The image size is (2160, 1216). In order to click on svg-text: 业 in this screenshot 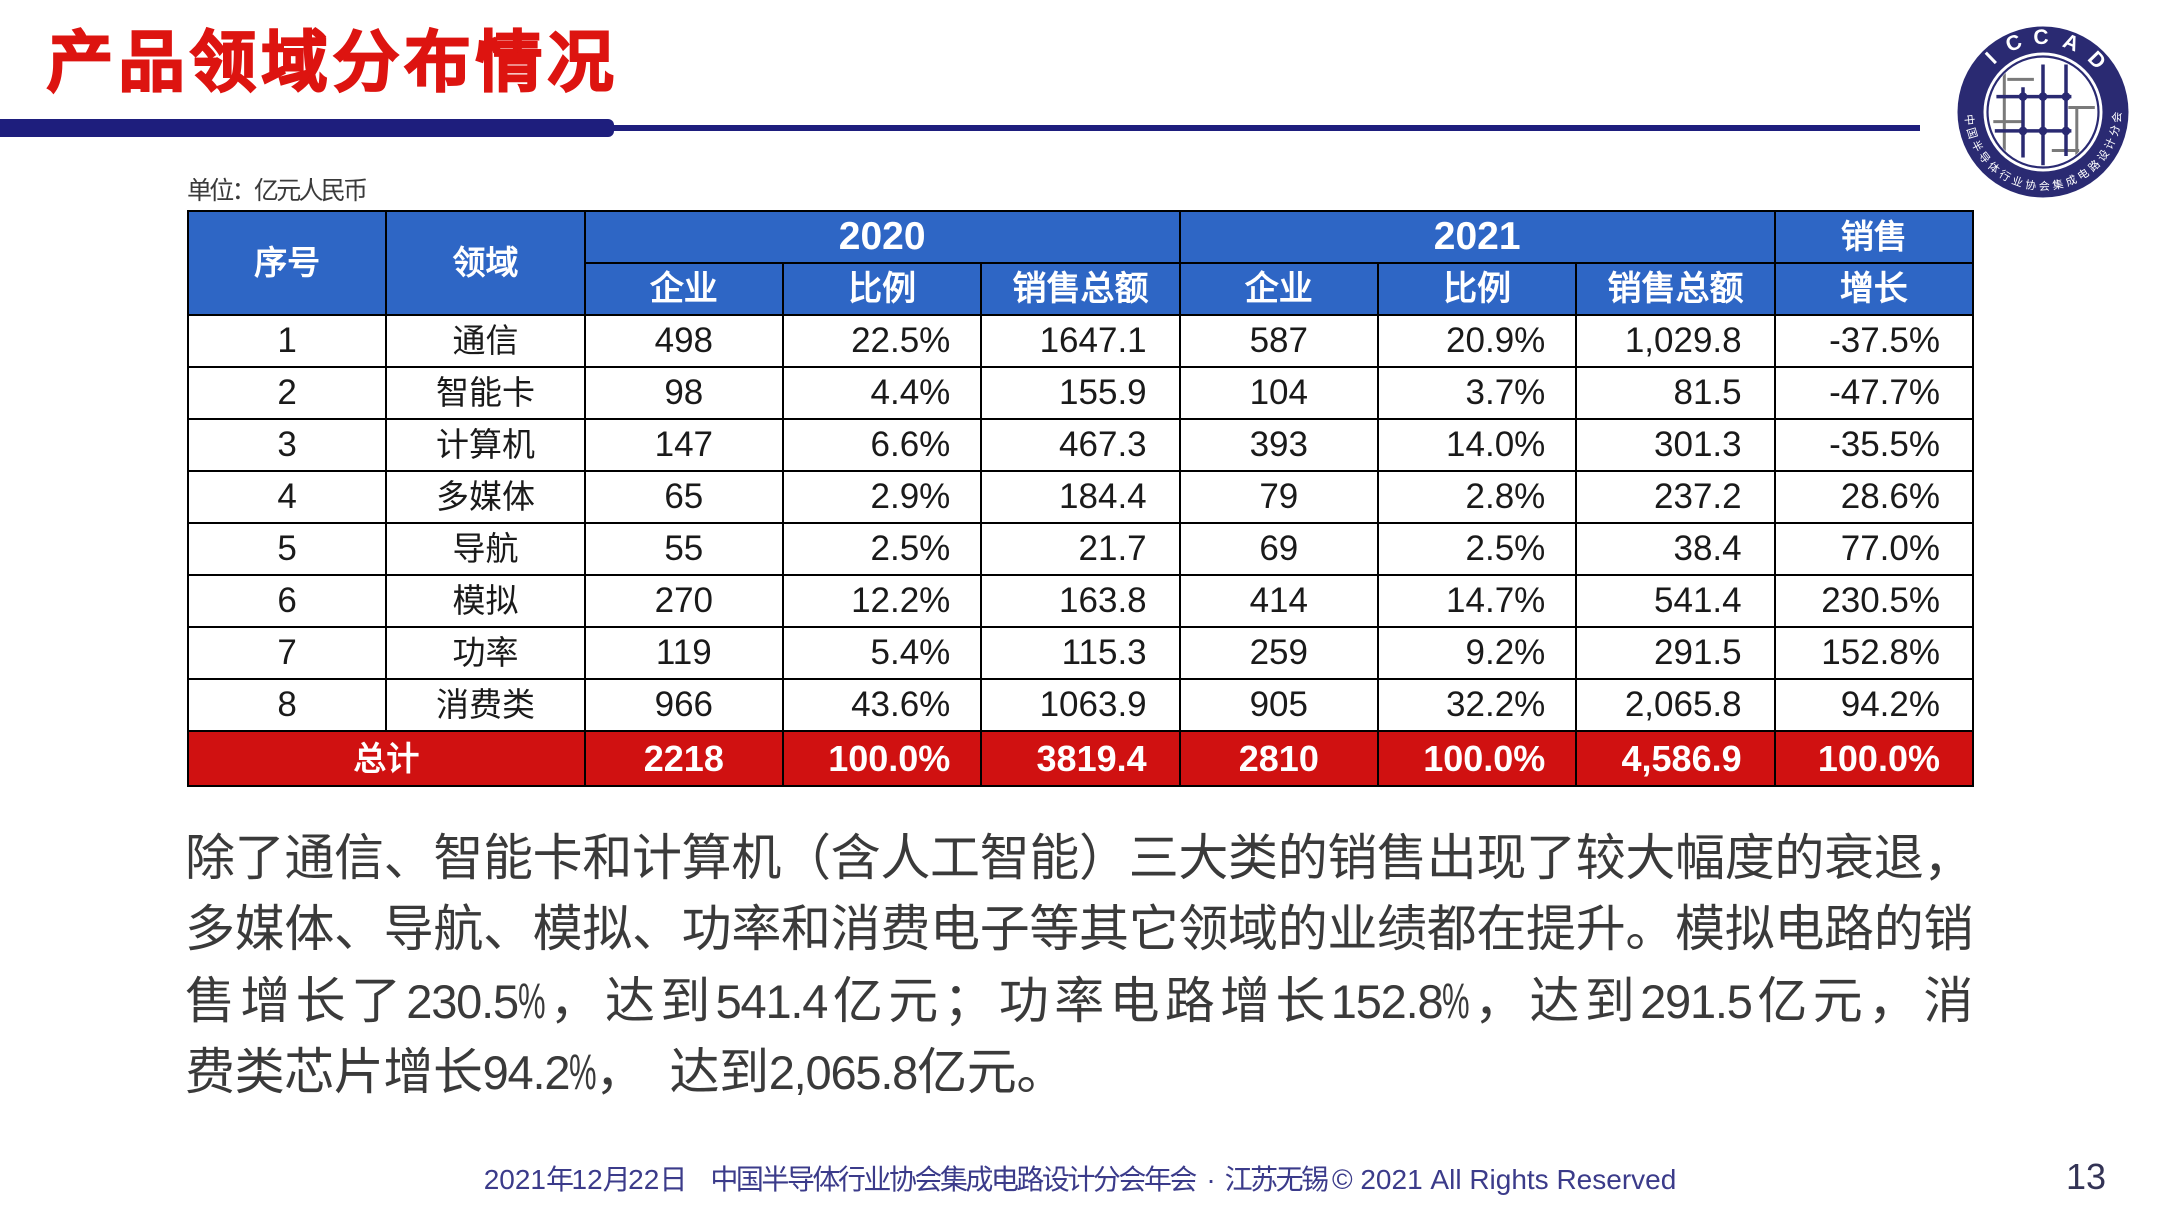, I will do `click(2017, 182)`.